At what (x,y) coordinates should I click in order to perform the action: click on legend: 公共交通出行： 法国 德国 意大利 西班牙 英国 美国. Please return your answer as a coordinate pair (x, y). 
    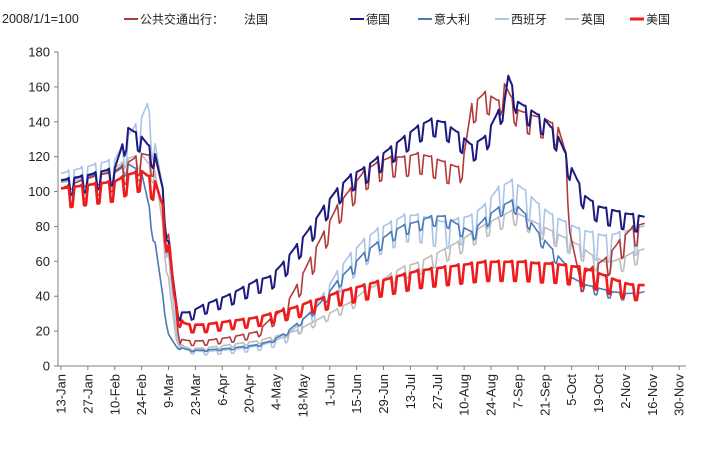
    Looking at the image, I should click on (397, 19).